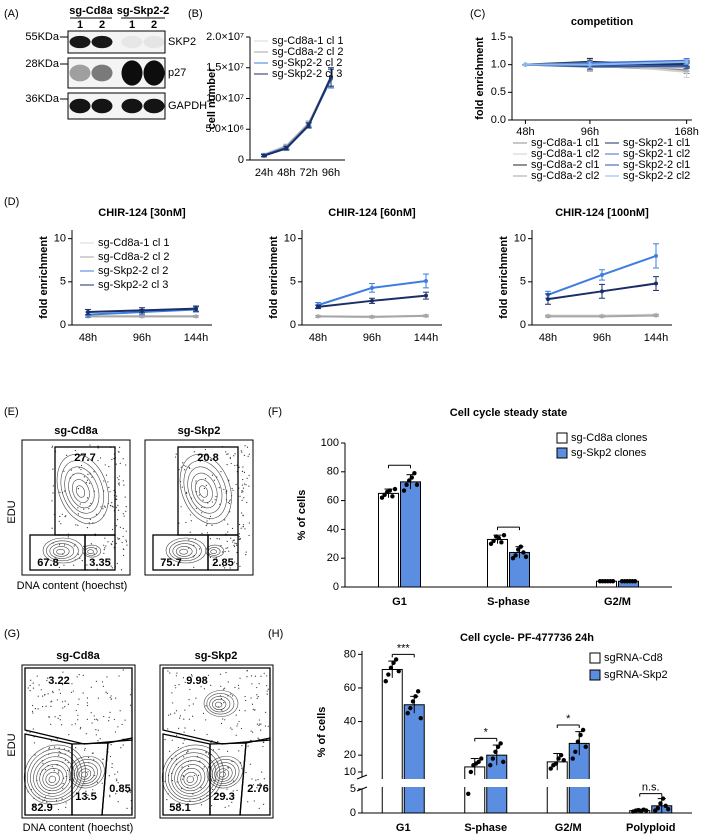  Describe the element at coordinates (350, 721) in the screenshot. I see `y-tick-label: 40` at that location.